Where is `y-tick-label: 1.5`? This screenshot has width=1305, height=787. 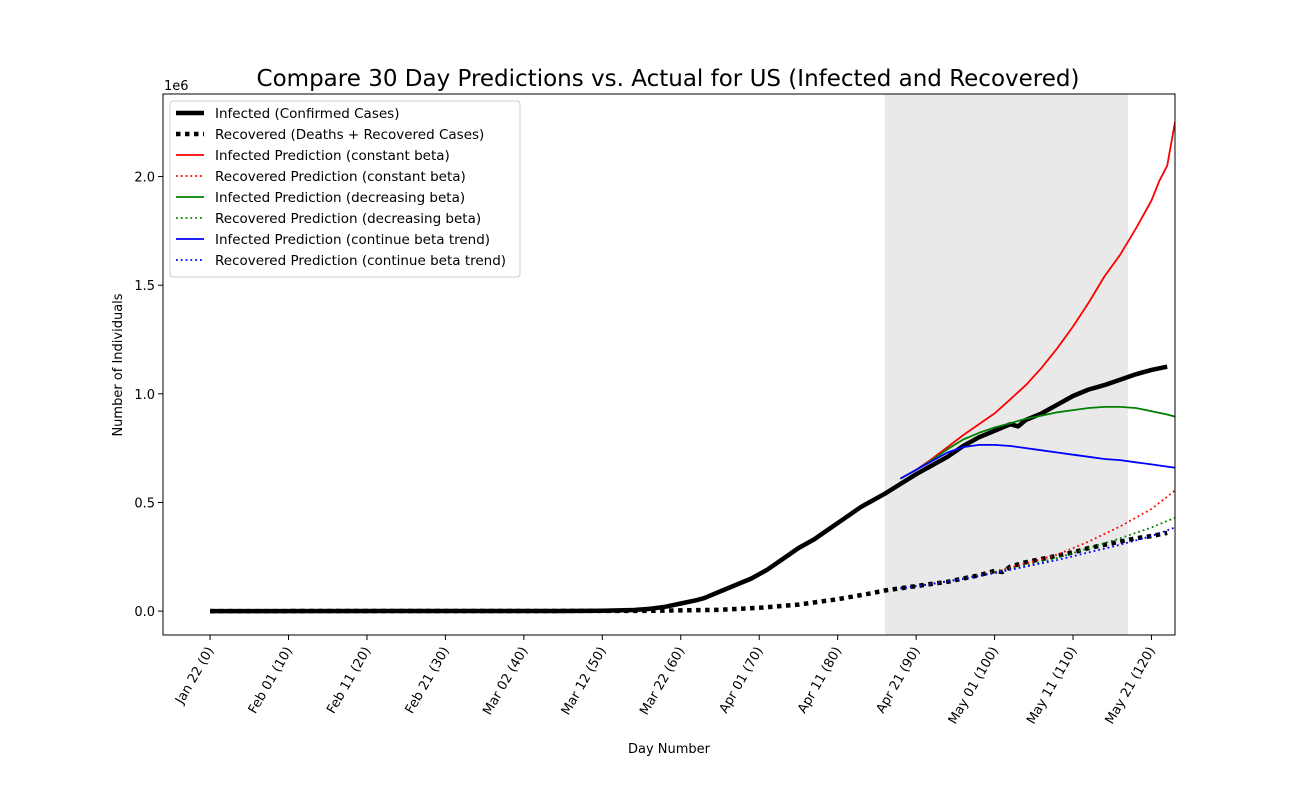
y-tick-label: 1.5 is located at coordinates (144, 286).